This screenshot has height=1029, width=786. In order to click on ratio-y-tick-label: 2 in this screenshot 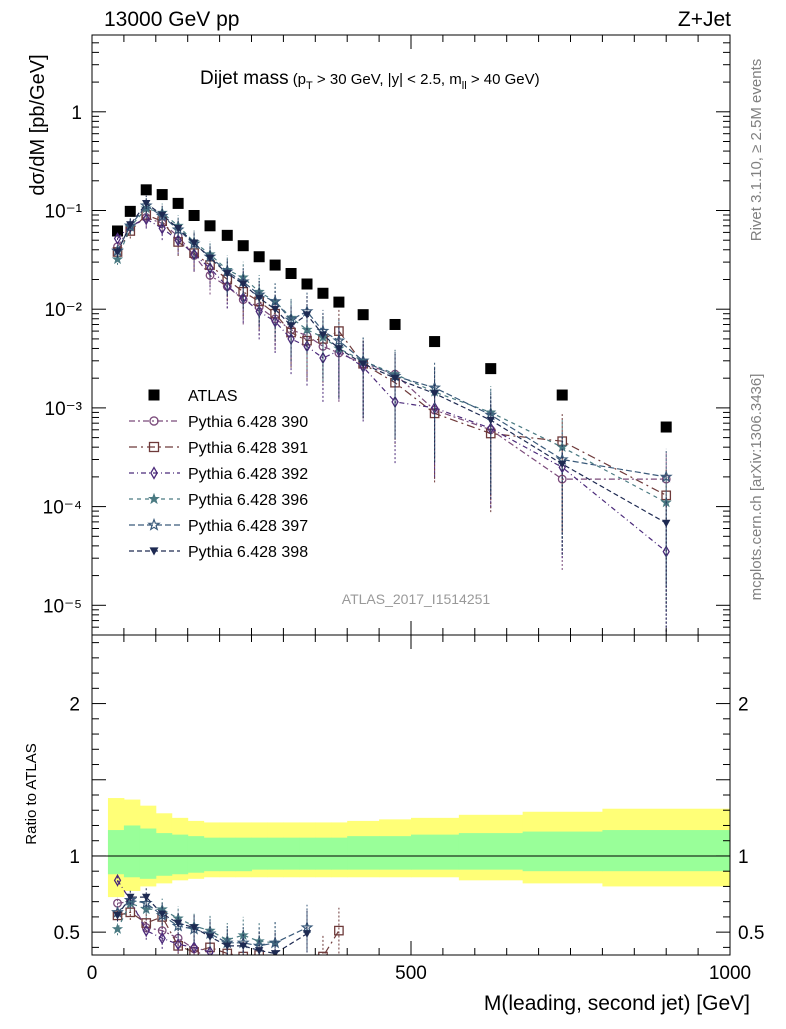, I will do `click(74, 705)`.